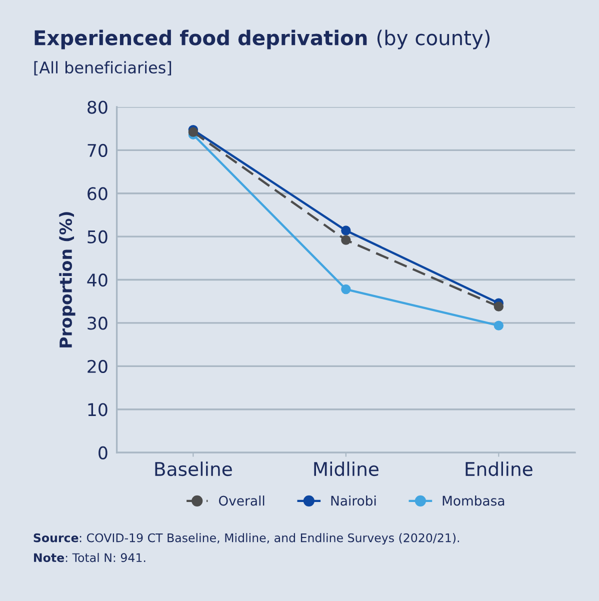 The height and width of the screenshot is (601, 599). I want to click on y-tick-label: 30, so click(98, 323).